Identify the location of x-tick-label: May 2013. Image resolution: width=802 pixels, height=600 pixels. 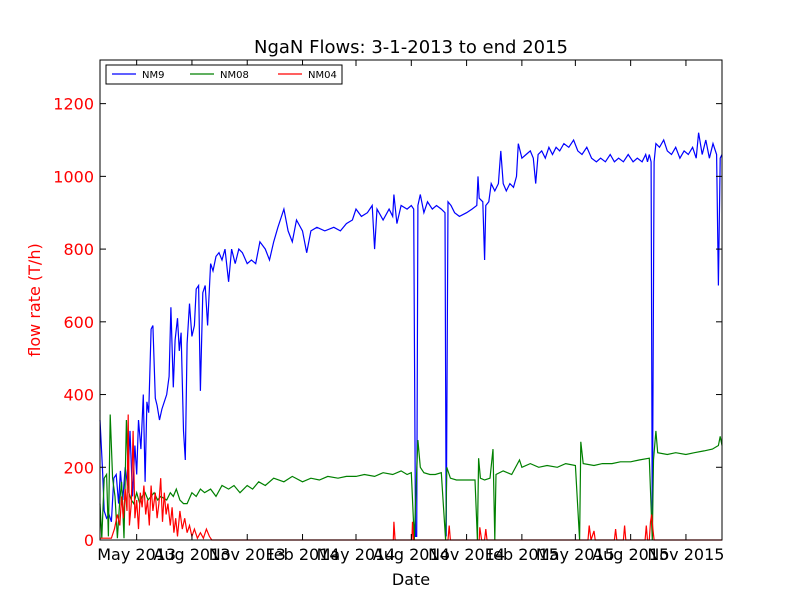
(136, 554).